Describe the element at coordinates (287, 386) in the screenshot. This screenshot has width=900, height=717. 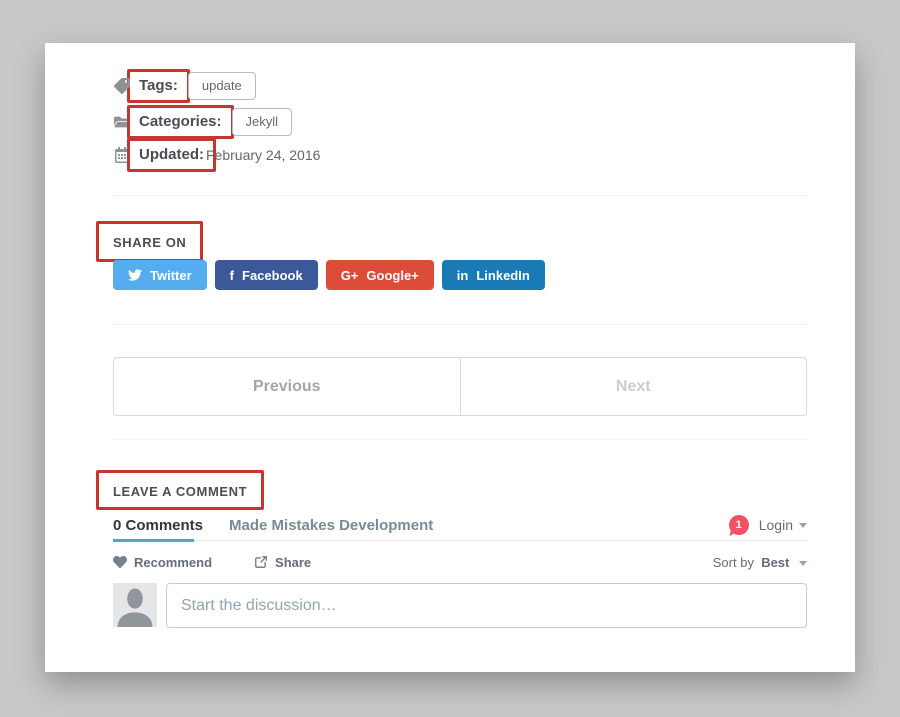
I see `previous-post-button: Previous` at that location.